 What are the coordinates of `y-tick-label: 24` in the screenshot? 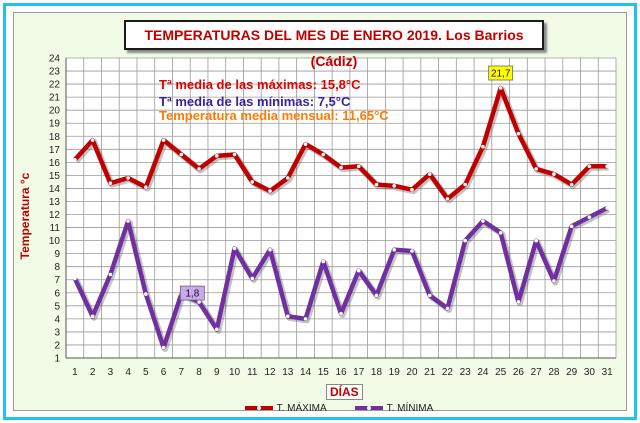 It's located at (55, 59).